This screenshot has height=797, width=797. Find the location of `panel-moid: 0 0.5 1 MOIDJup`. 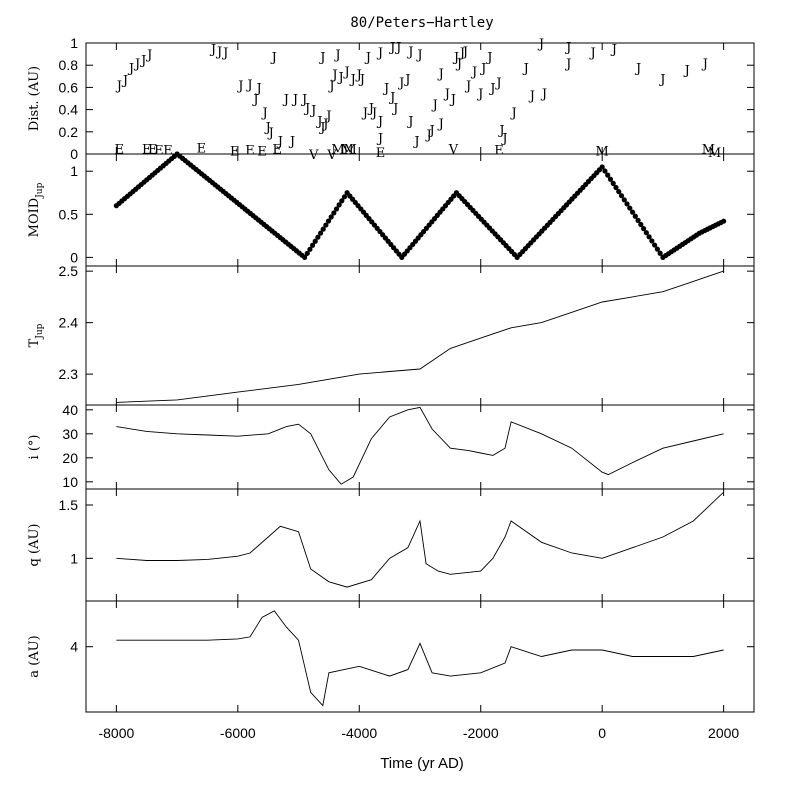

panel-moid: 0 0.5 1 MOIDJup is located at coordinates (391, 209).